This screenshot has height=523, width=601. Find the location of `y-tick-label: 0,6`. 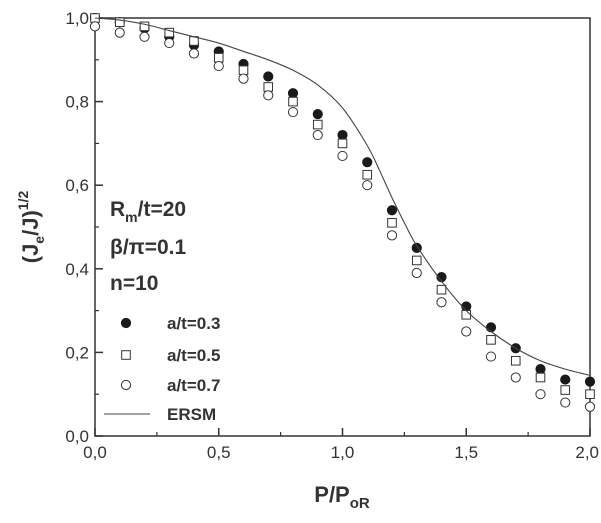

y-tick-label: 0,6 is located at coordinates (77, 185).